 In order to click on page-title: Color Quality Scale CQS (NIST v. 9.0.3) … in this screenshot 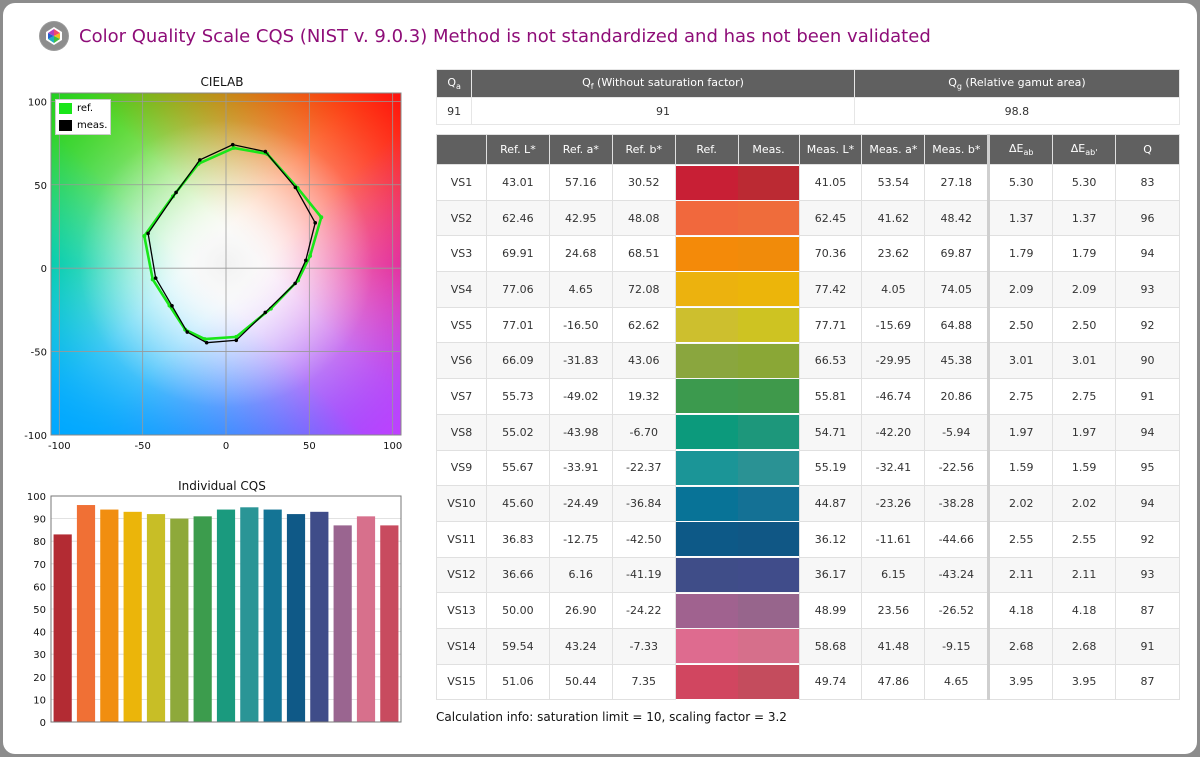, I will do `click(505, 36)`.